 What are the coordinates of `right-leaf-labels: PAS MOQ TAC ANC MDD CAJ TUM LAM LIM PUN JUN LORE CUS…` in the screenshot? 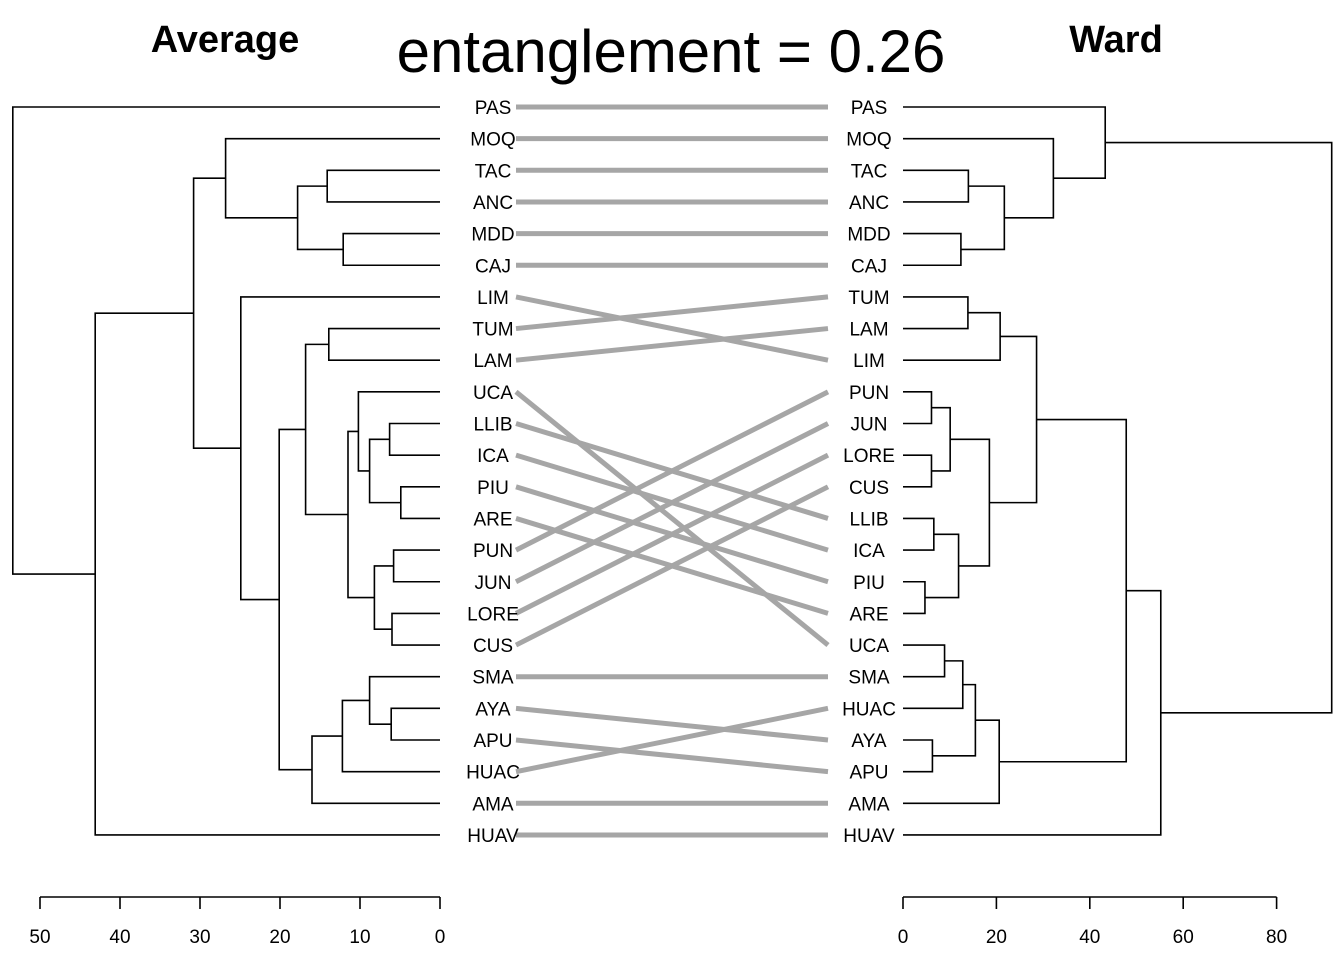 It's located at (869, 472).